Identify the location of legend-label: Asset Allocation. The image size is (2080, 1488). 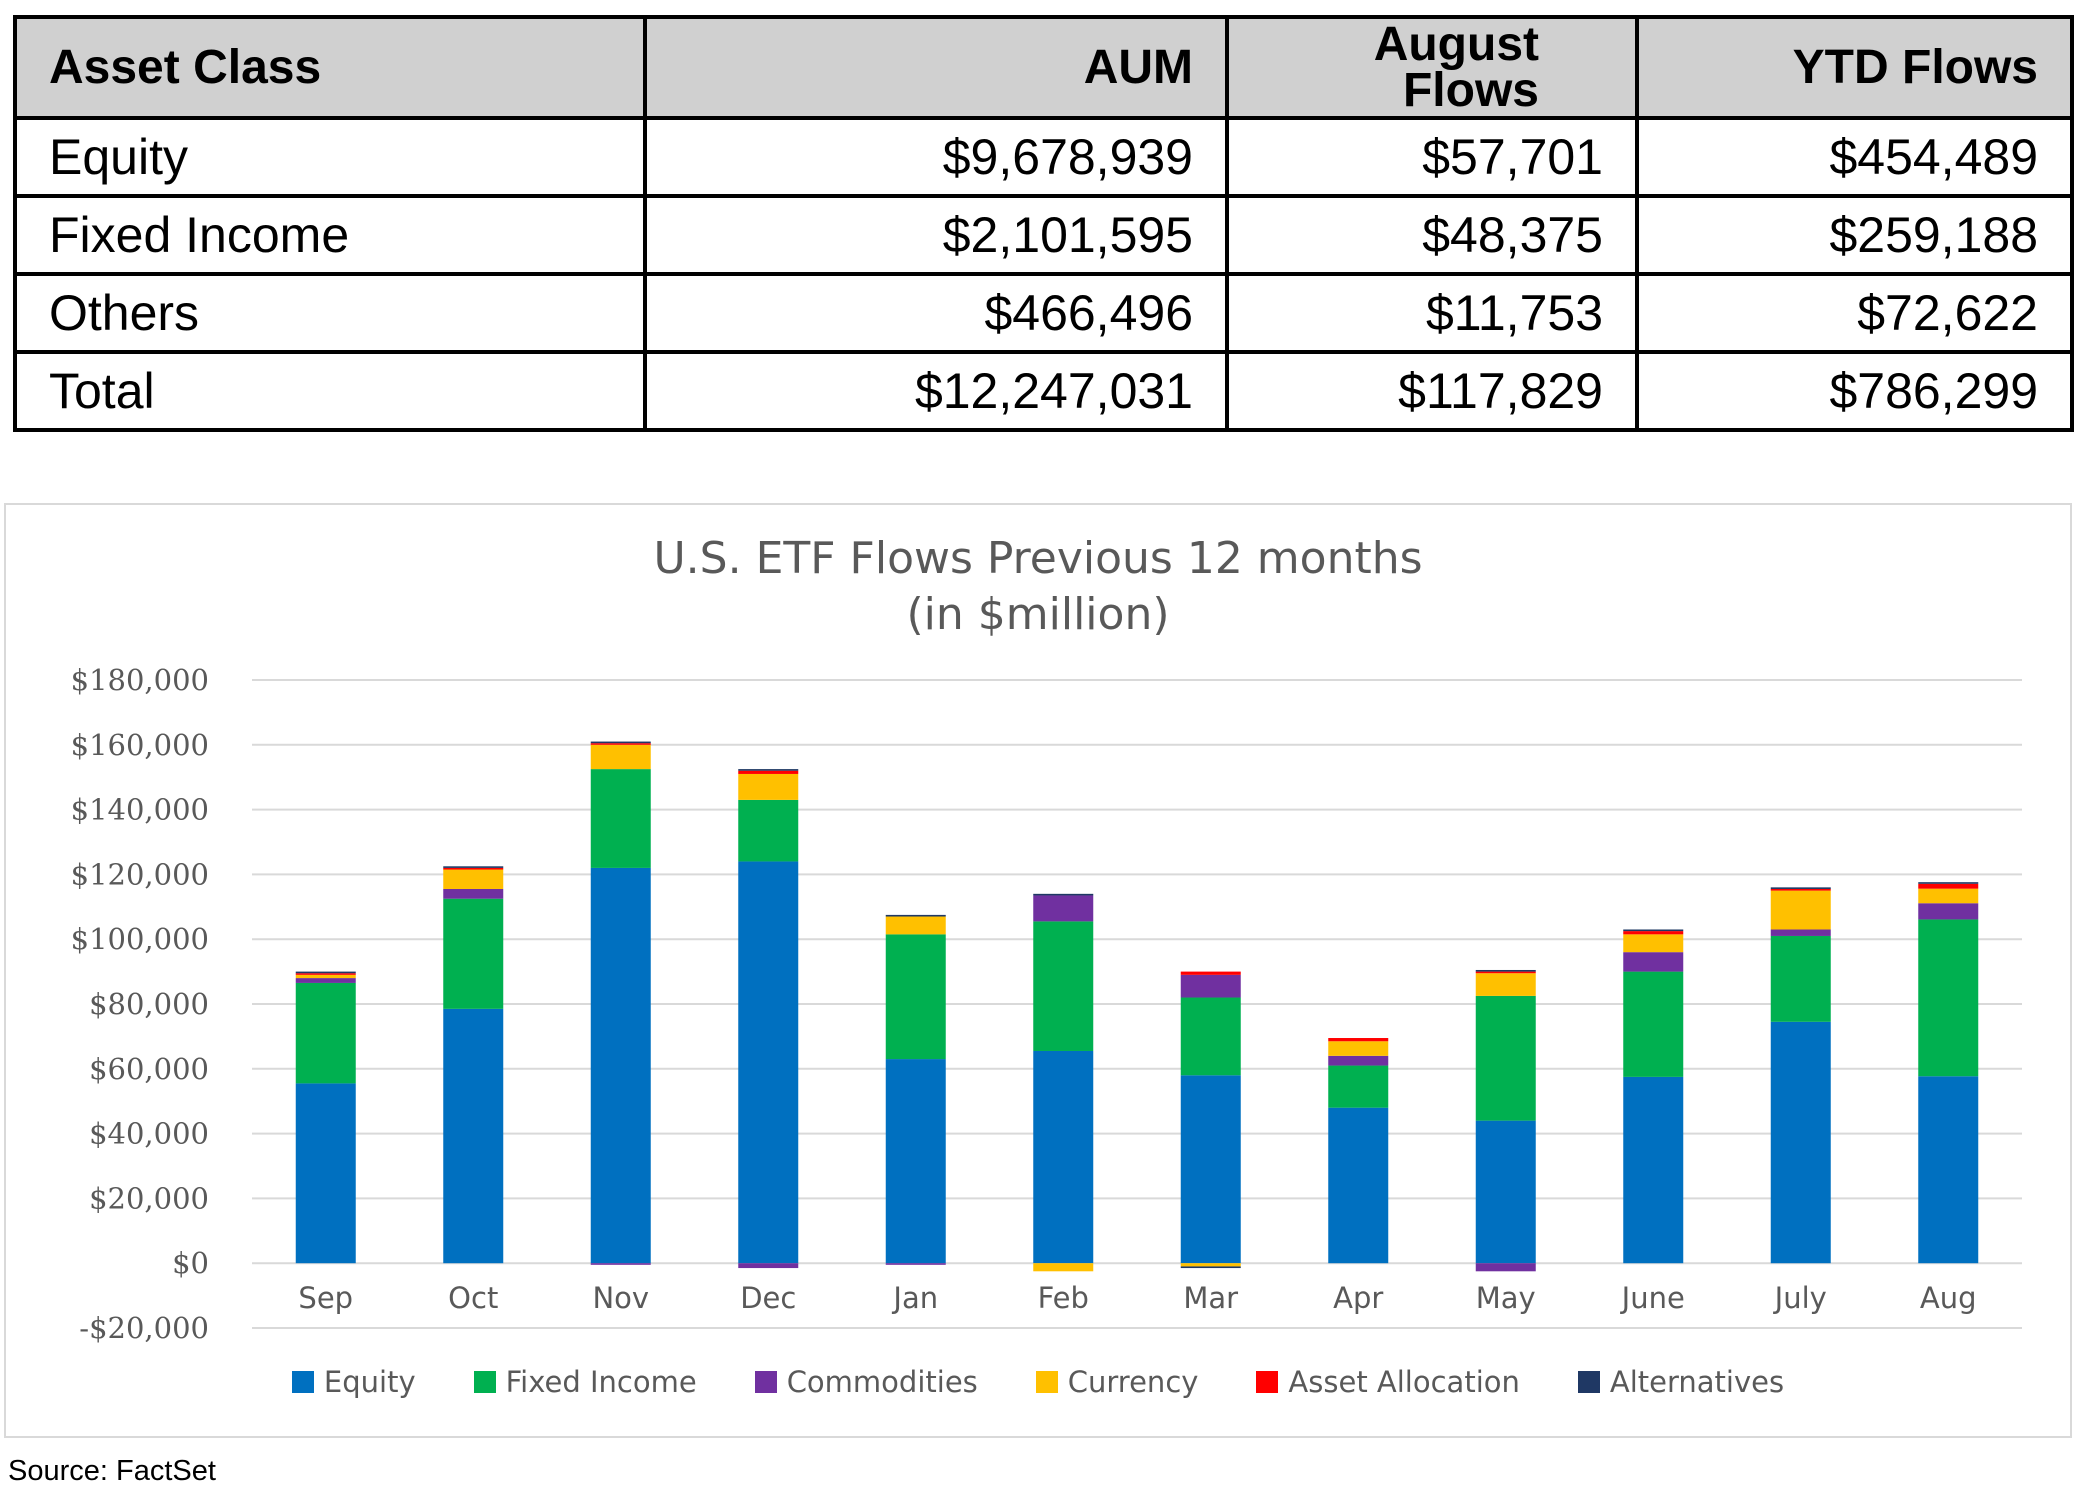
(1404, 1382).